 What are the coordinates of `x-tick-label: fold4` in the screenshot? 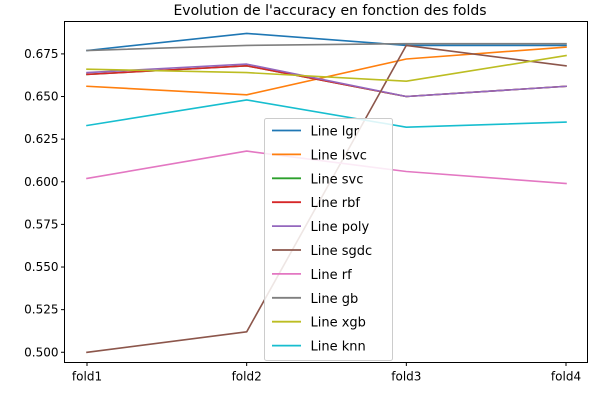 It's located at (566, 377).